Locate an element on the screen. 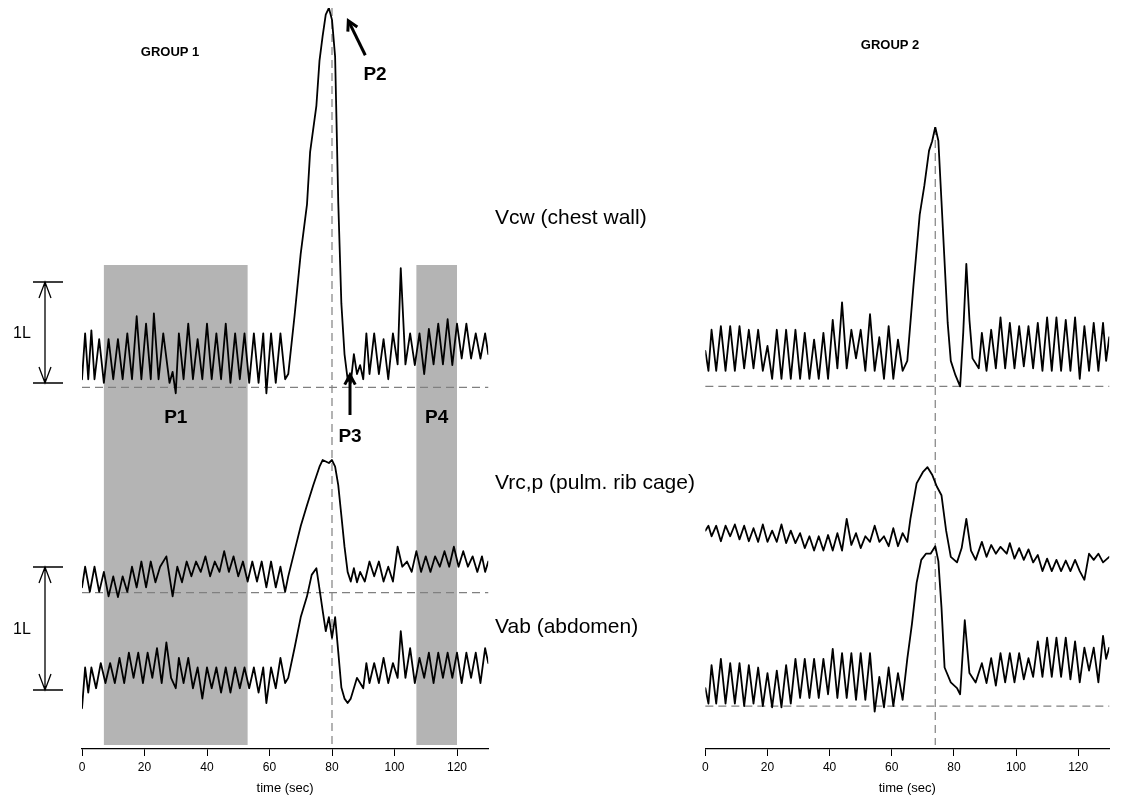 The image size is (1122, 803). band-label: P4 is located at coordinates (437, 417).